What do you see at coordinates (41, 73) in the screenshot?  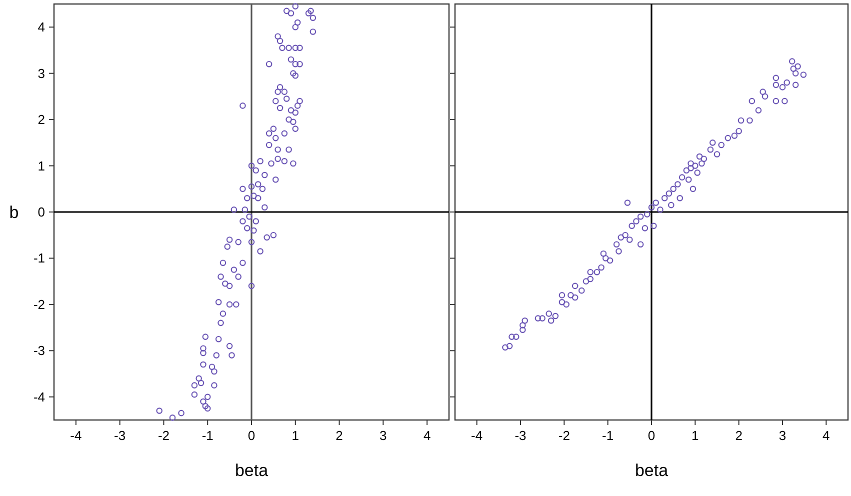 I see `y-tick-label: 3` at bounding box center [41, 73].